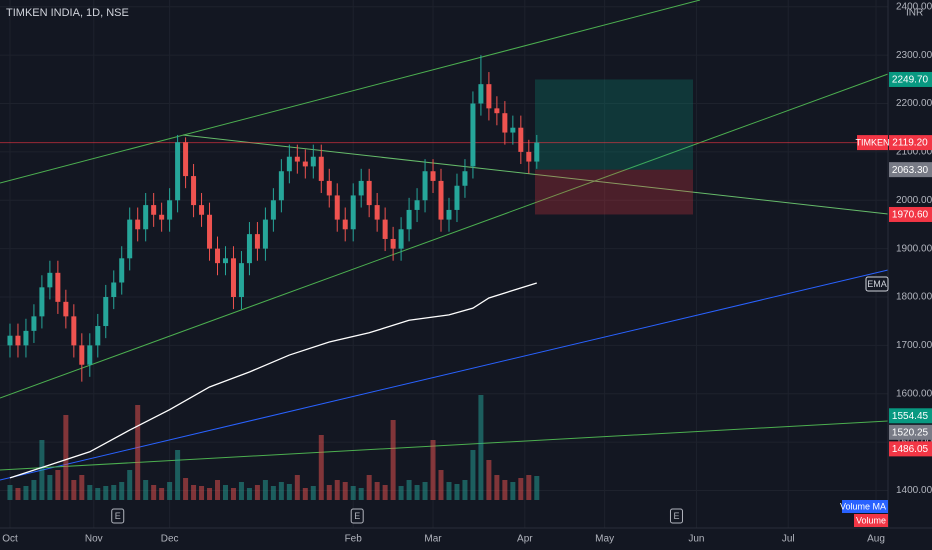  Describe the element at coordinates (914, 345) in the screenshot. I see `y-tick-label: 1700.00` at that location.